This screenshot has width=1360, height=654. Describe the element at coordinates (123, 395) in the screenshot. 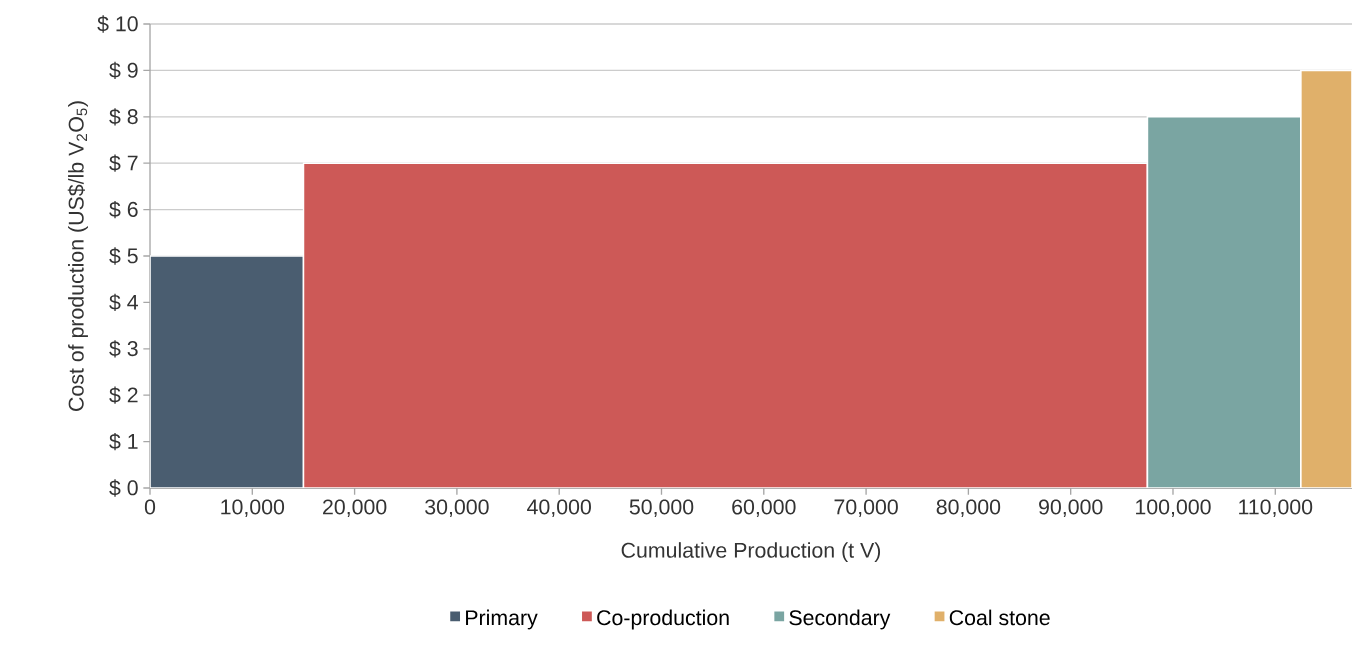

I see `y-tick-label: $ 2` at that location.